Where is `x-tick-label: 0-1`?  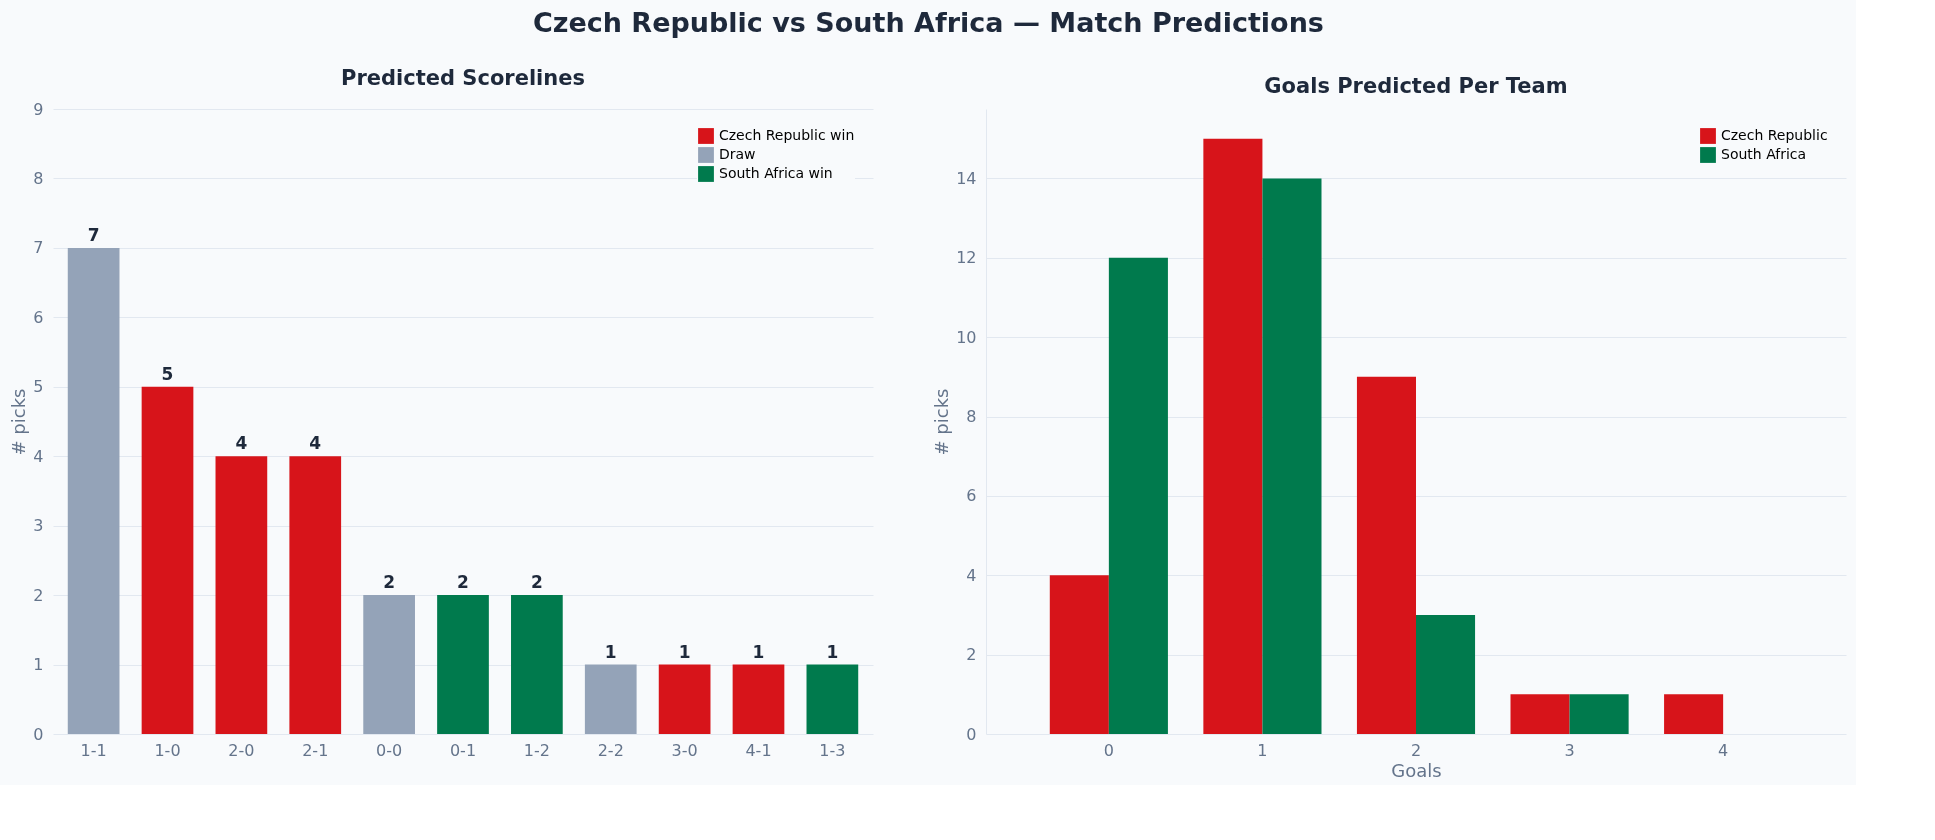
x-tick-label: 0-1 is located at coordinates (463, 750).